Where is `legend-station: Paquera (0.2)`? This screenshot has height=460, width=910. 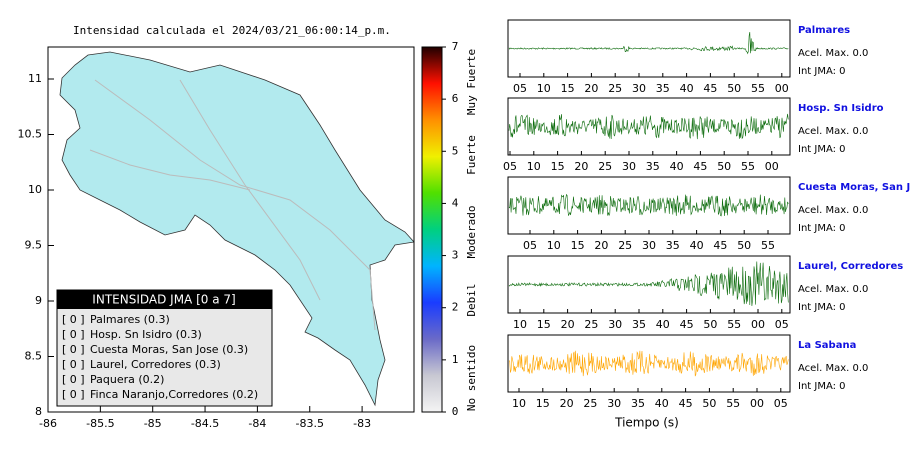 legend-station: Paquera (0.2) is located at coordinates (127, 379).